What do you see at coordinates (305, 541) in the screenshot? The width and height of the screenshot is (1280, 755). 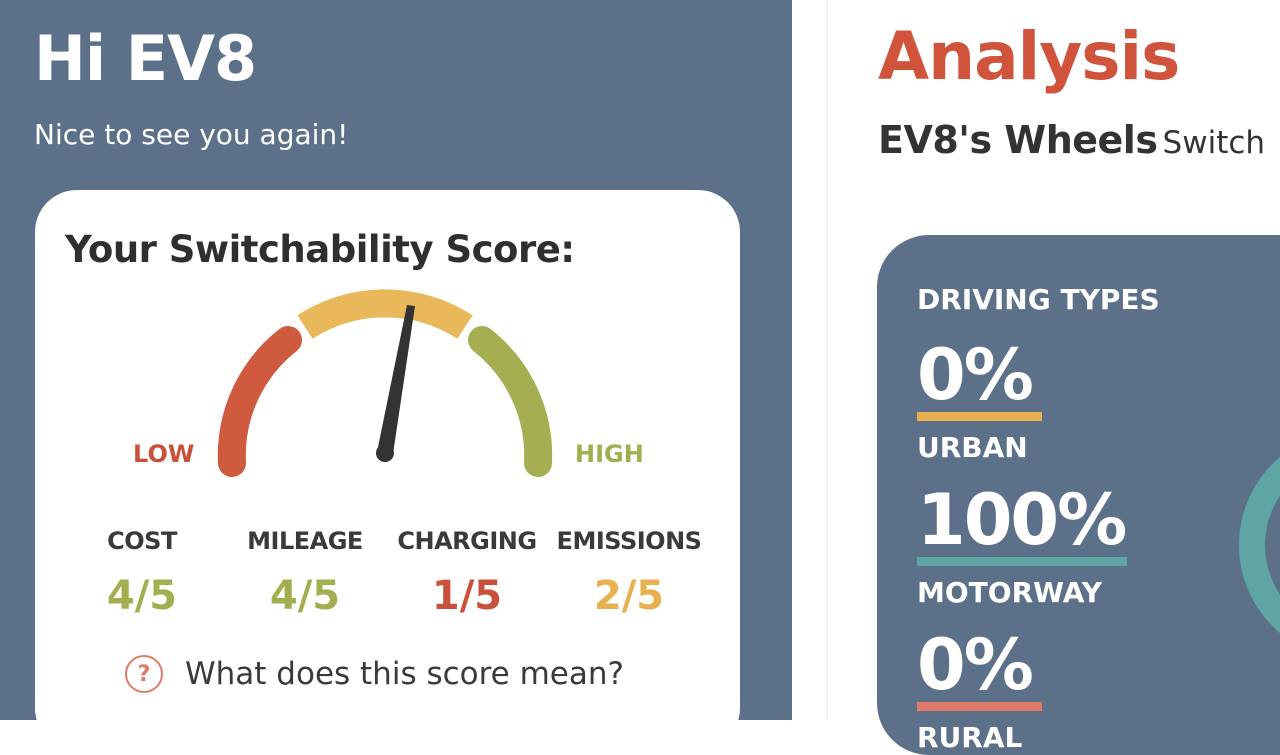 I see `metric-label: MILEAGE` at bounding box center [305, 541].